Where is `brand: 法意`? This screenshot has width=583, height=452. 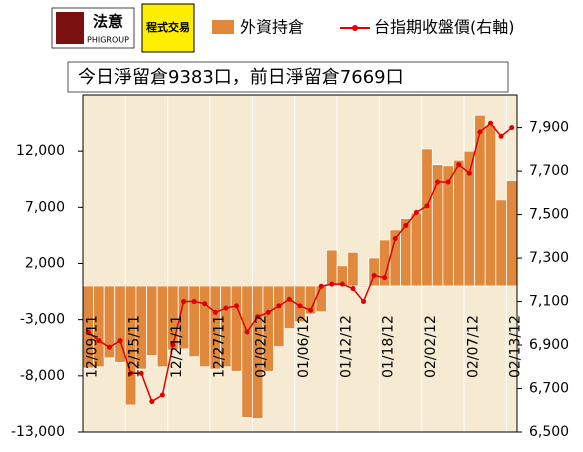 brand: 法意 is located at coordinates (108, 22).